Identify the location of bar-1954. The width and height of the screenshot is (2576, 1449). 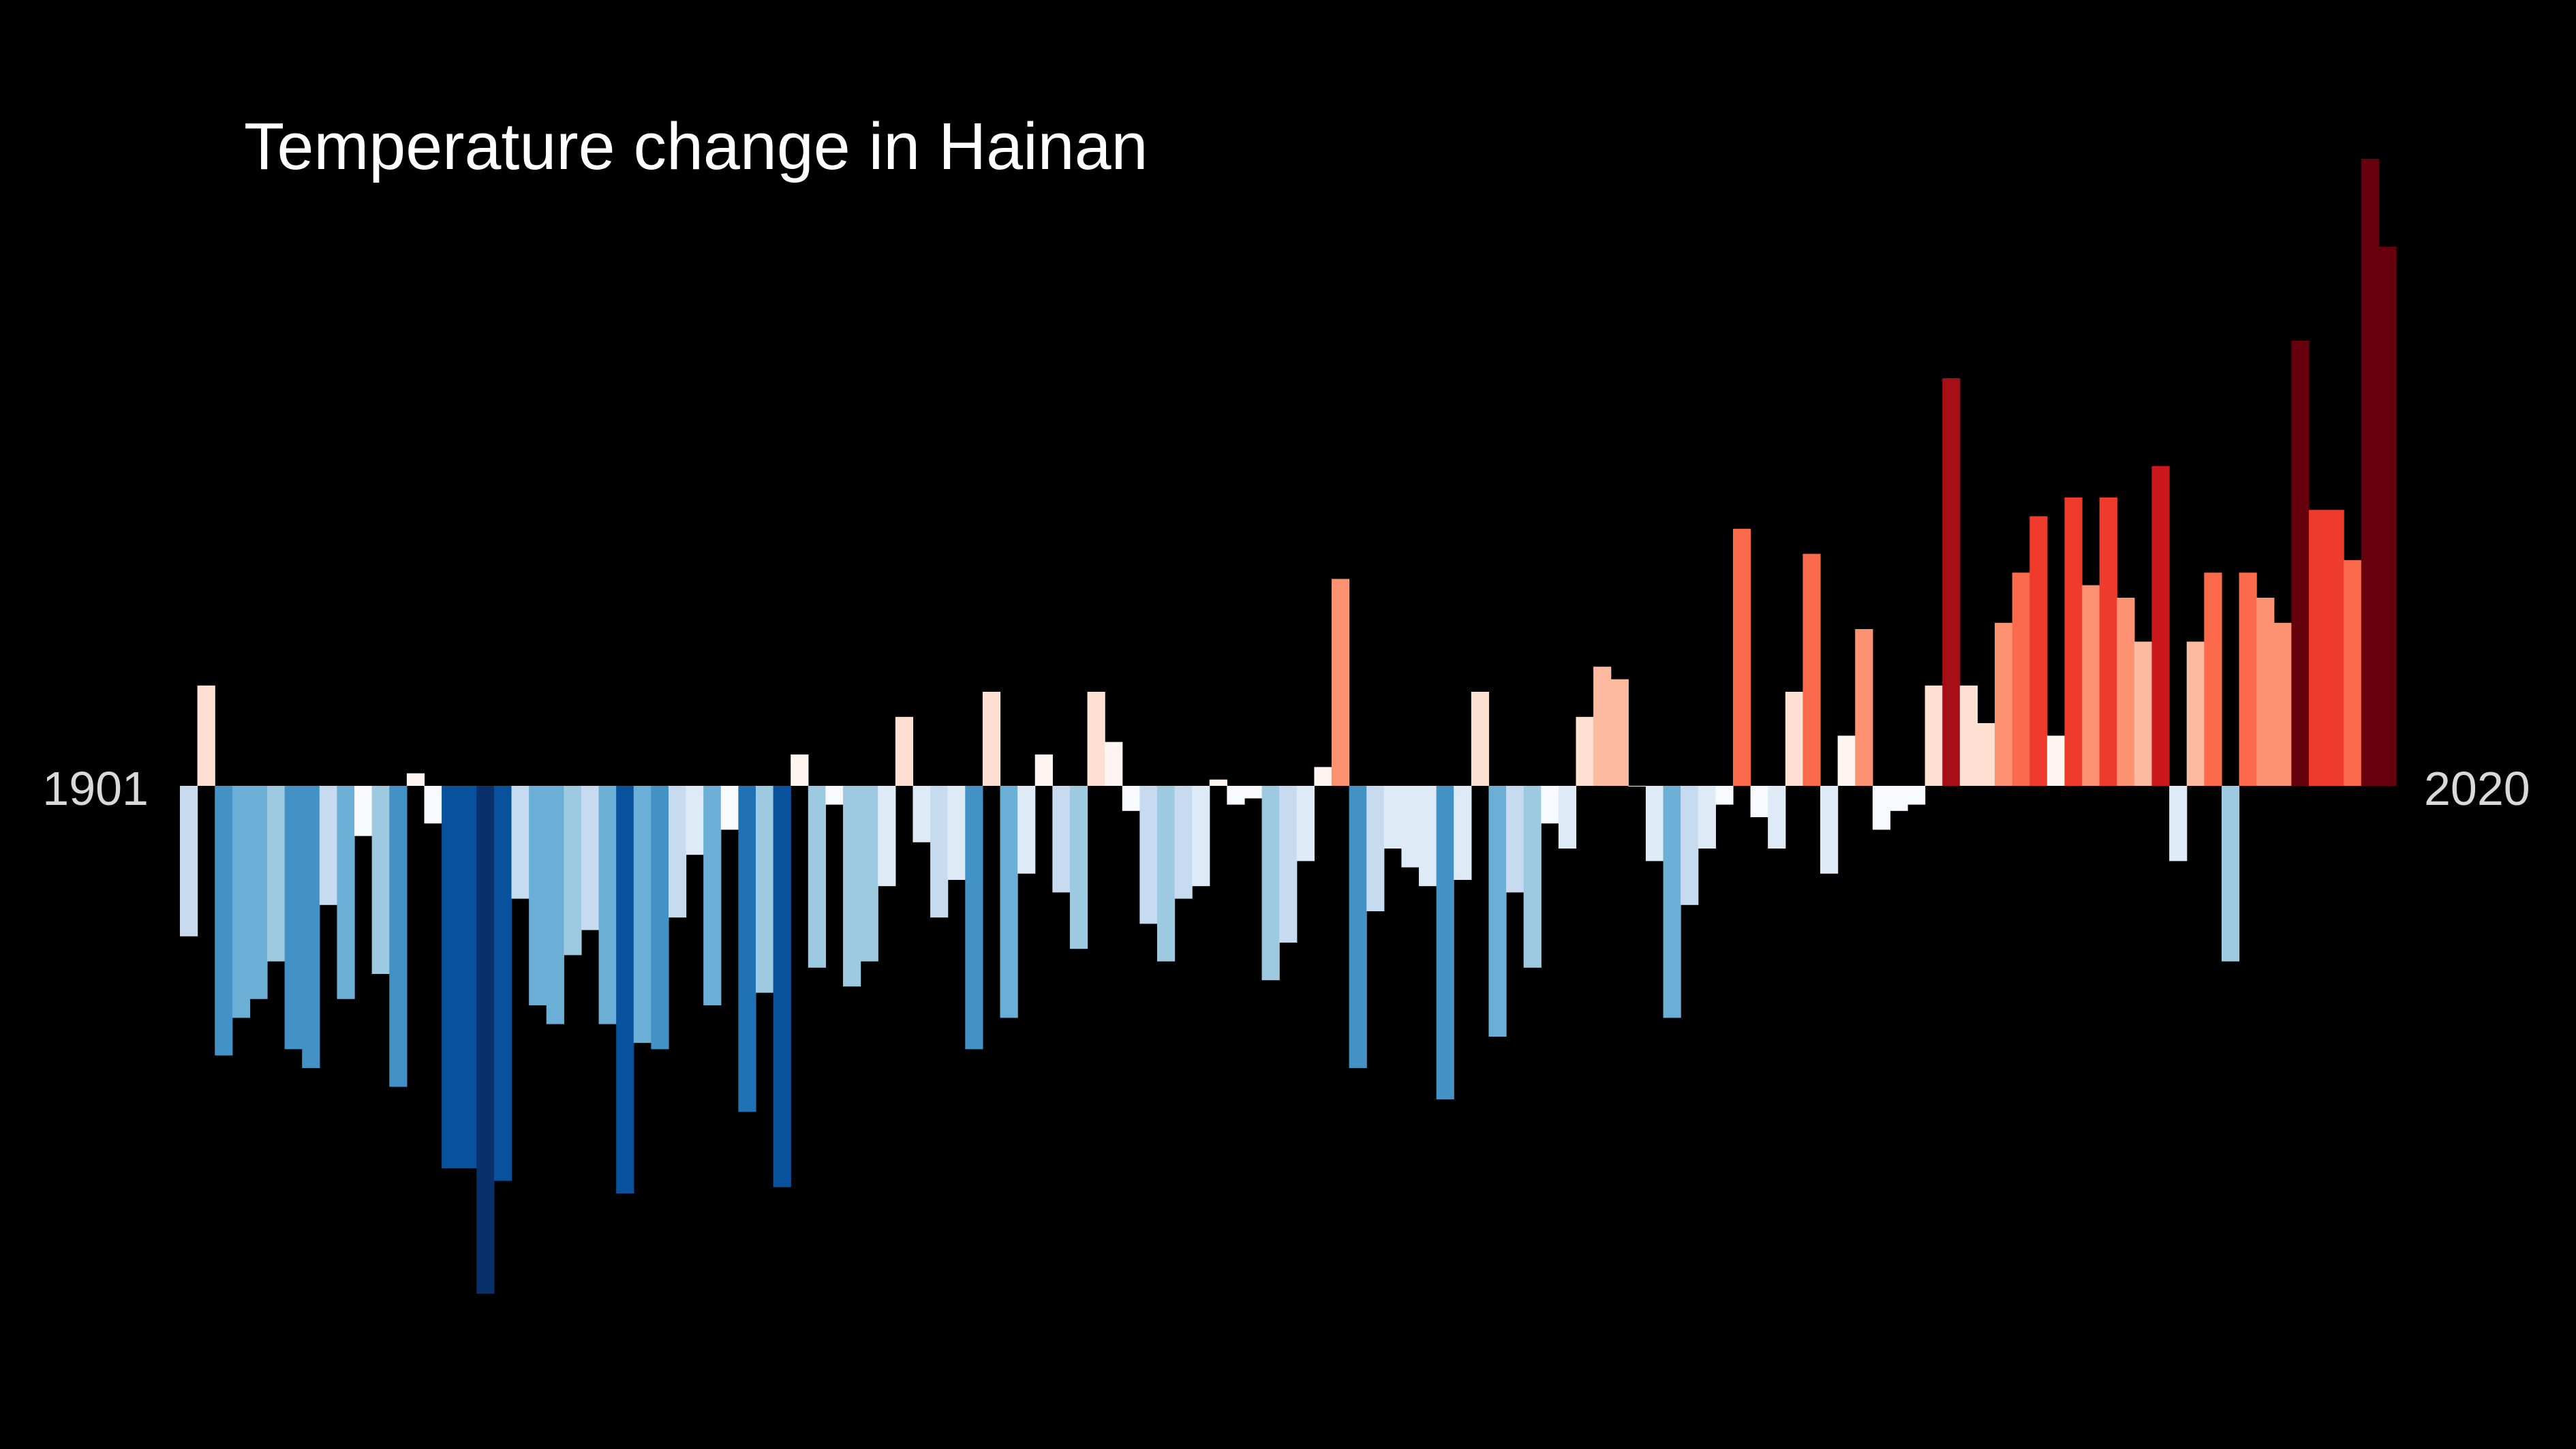
(1114, 764).